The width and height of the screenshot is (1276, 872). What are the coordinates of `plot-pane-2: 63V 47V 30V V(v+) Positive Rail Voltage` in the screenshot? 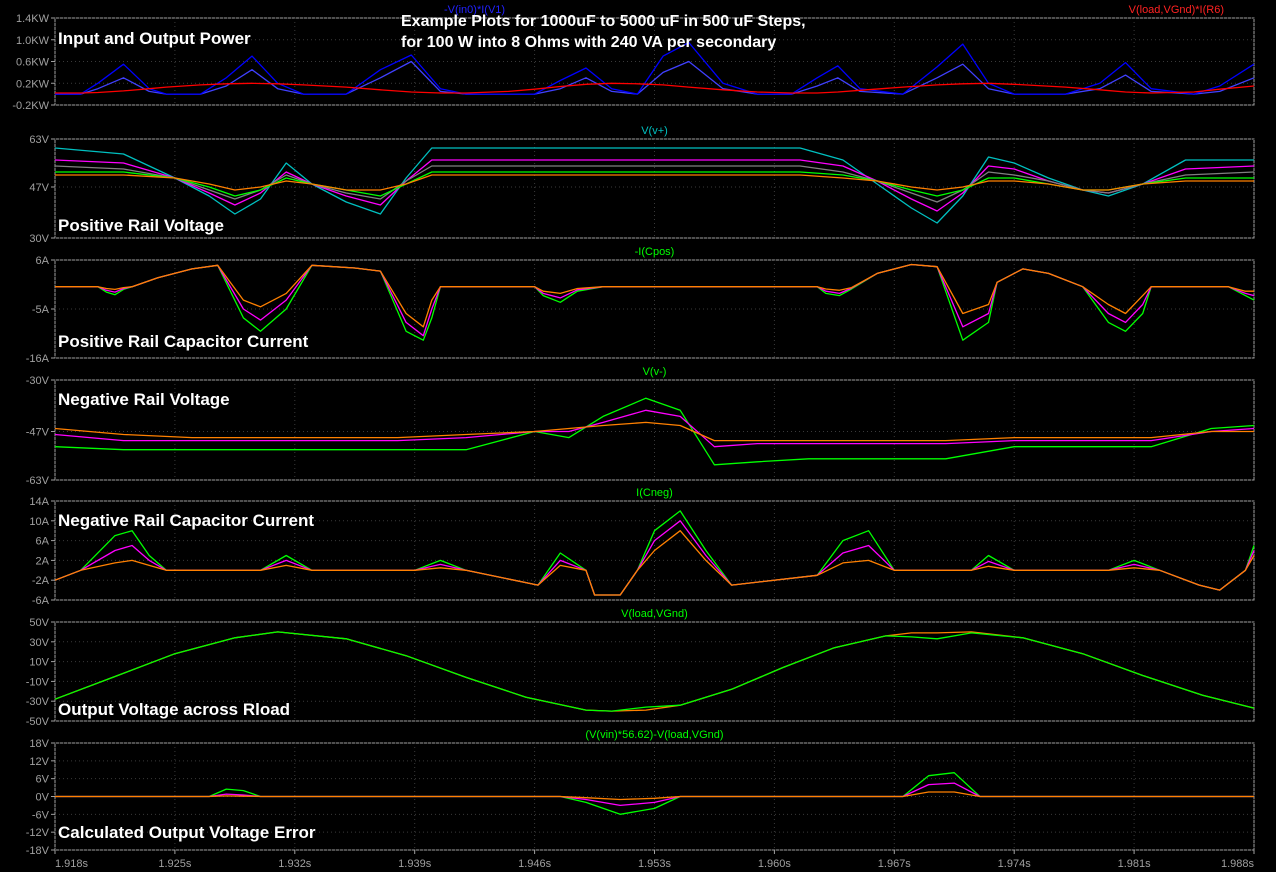 It's located at (642, 185).